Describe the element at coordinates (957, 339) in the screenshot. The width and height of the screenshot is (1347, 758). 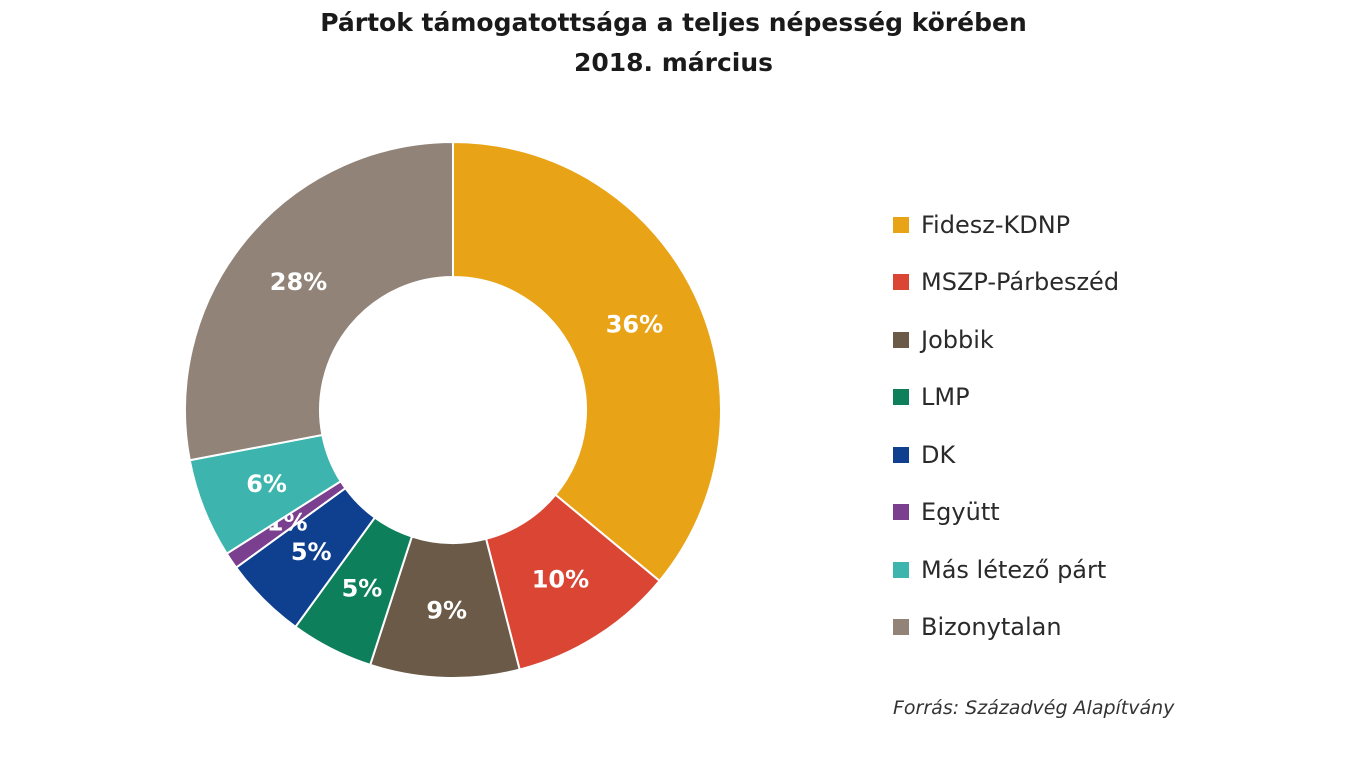
I see `legend-label: Jobbik` at that location.